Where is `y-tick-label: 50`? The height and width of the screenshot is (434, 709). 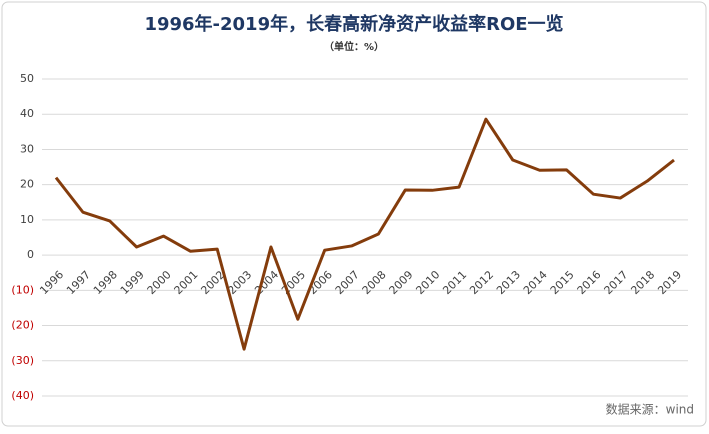
y-tick-label: 50 is located at coordinates (27, 78).